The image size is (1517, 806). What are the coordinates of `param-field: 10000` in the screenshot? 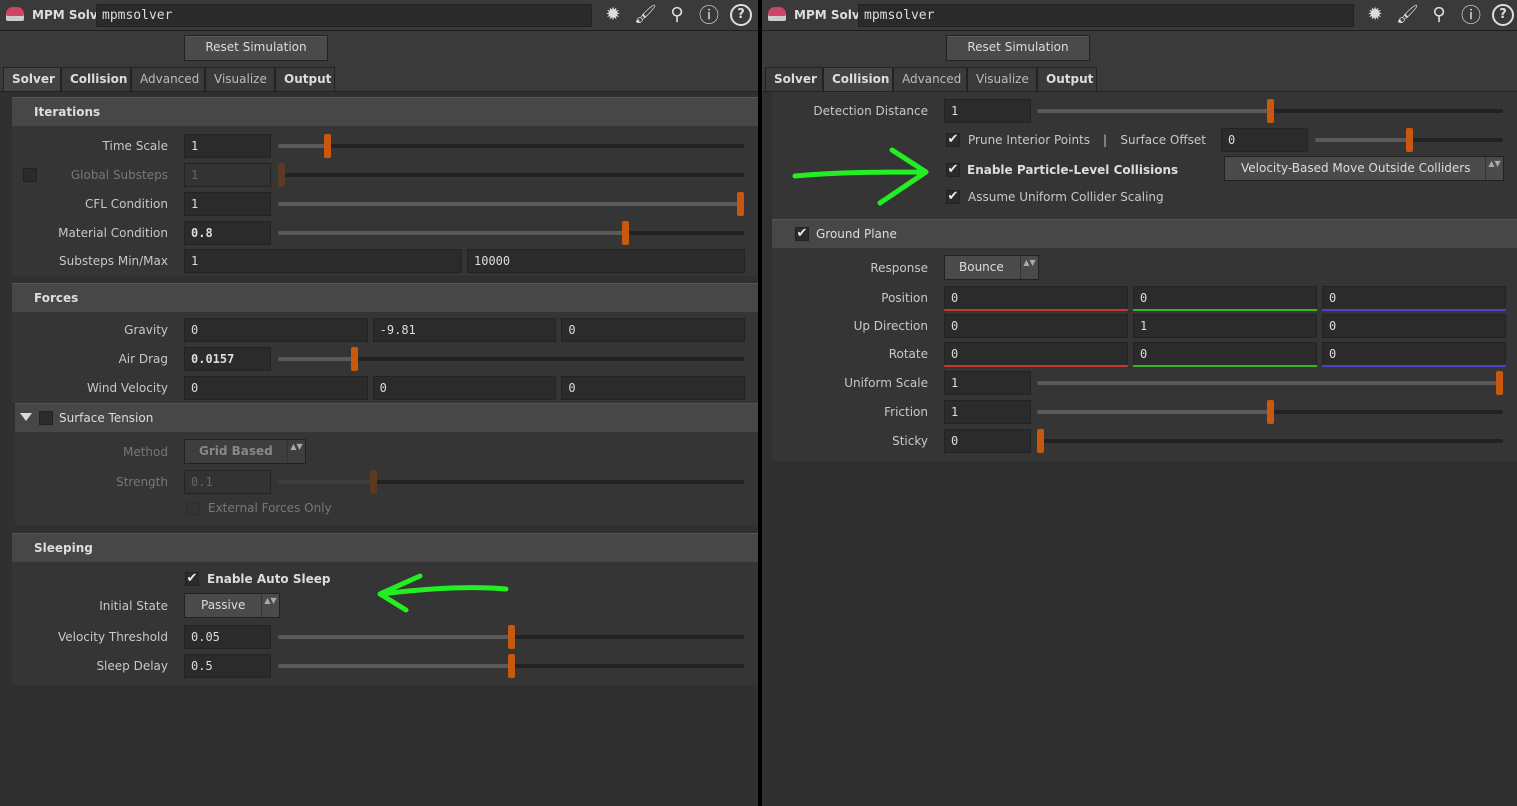 It's located at (606, 261).